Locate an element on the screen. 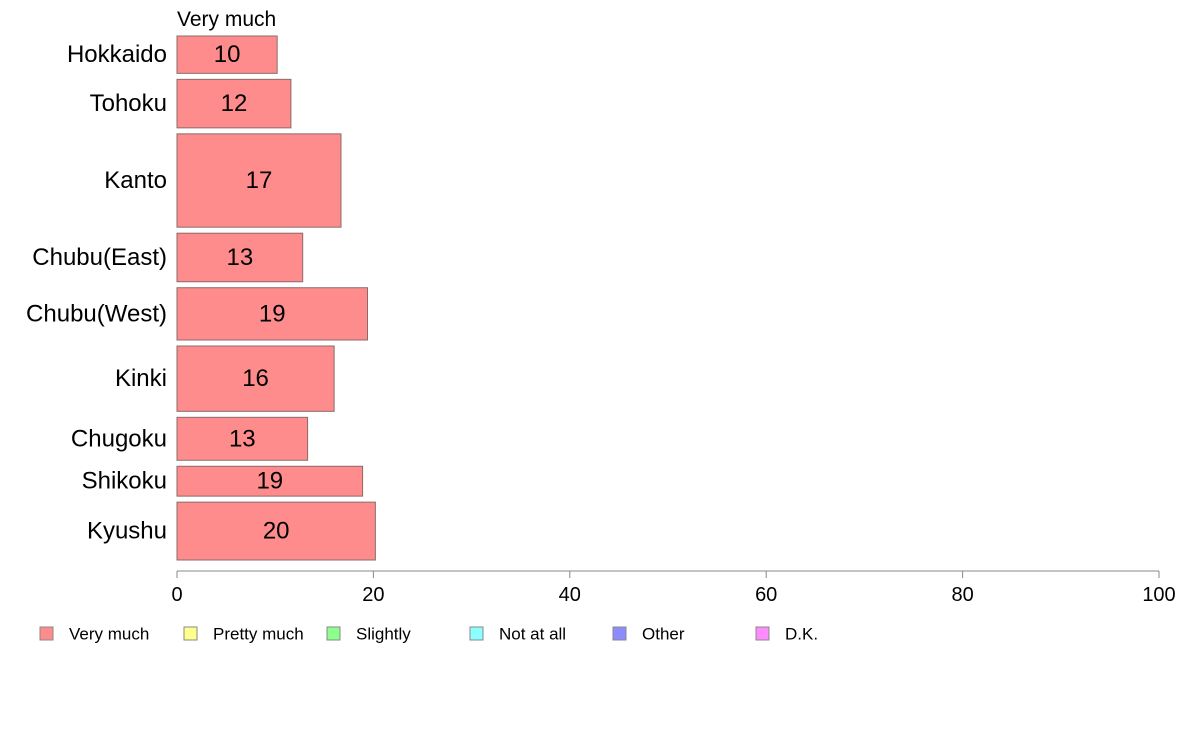 This screenshot has width=1188, height=736. data-label: 16 is located at coordinates (255, 378).